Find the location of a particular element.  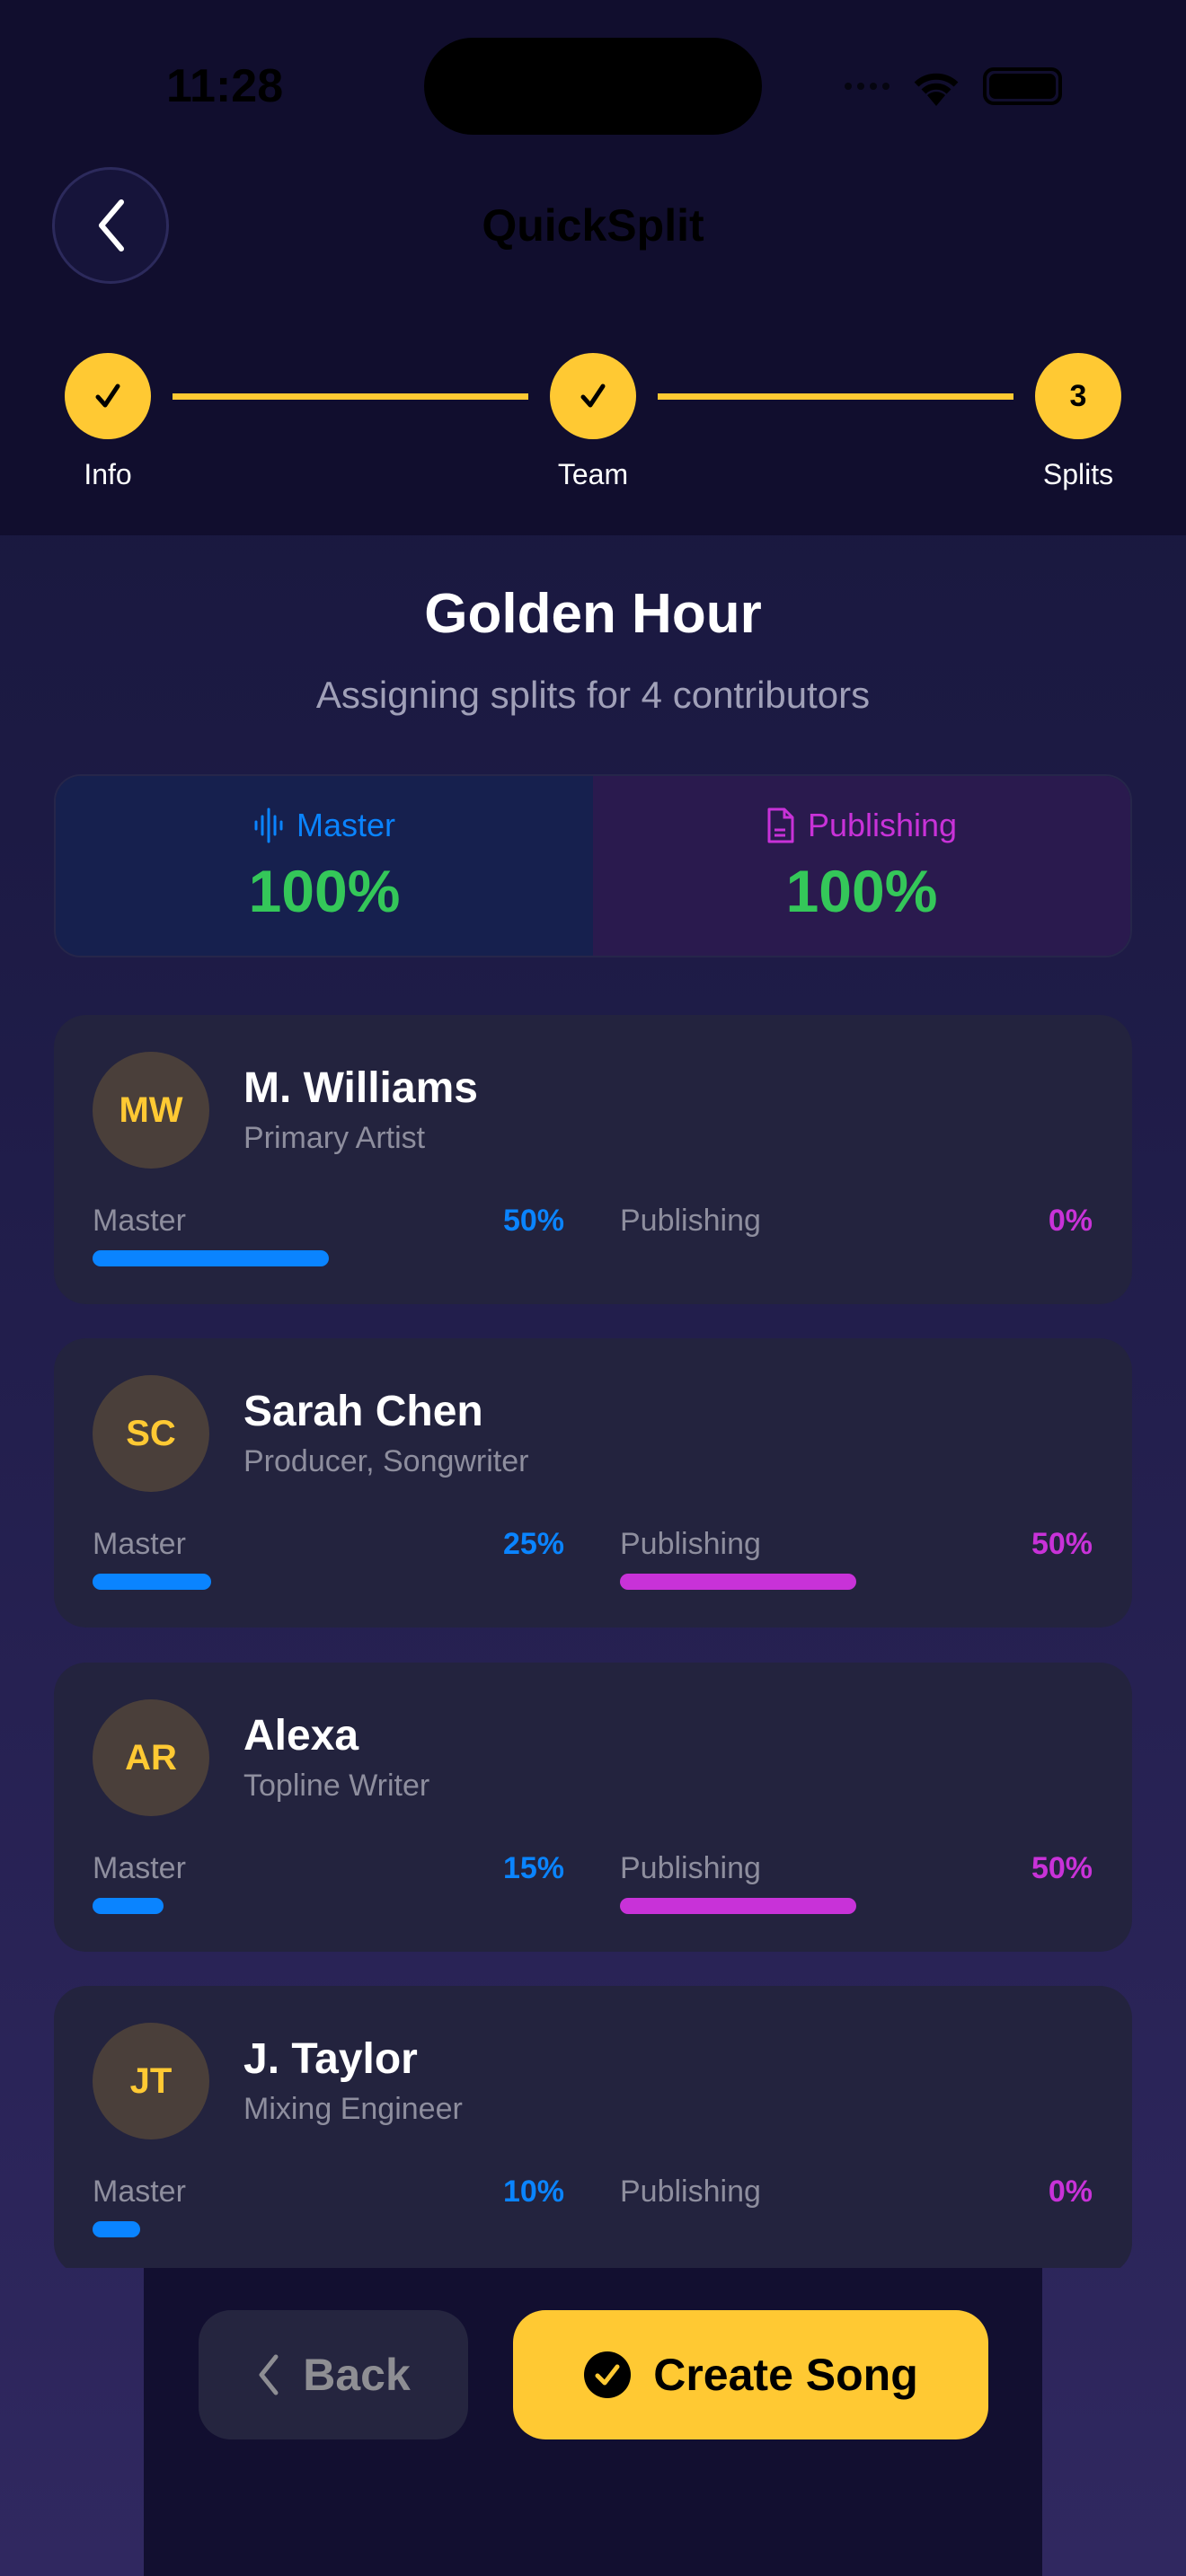

status-icons is located at coordinates (953, 86).